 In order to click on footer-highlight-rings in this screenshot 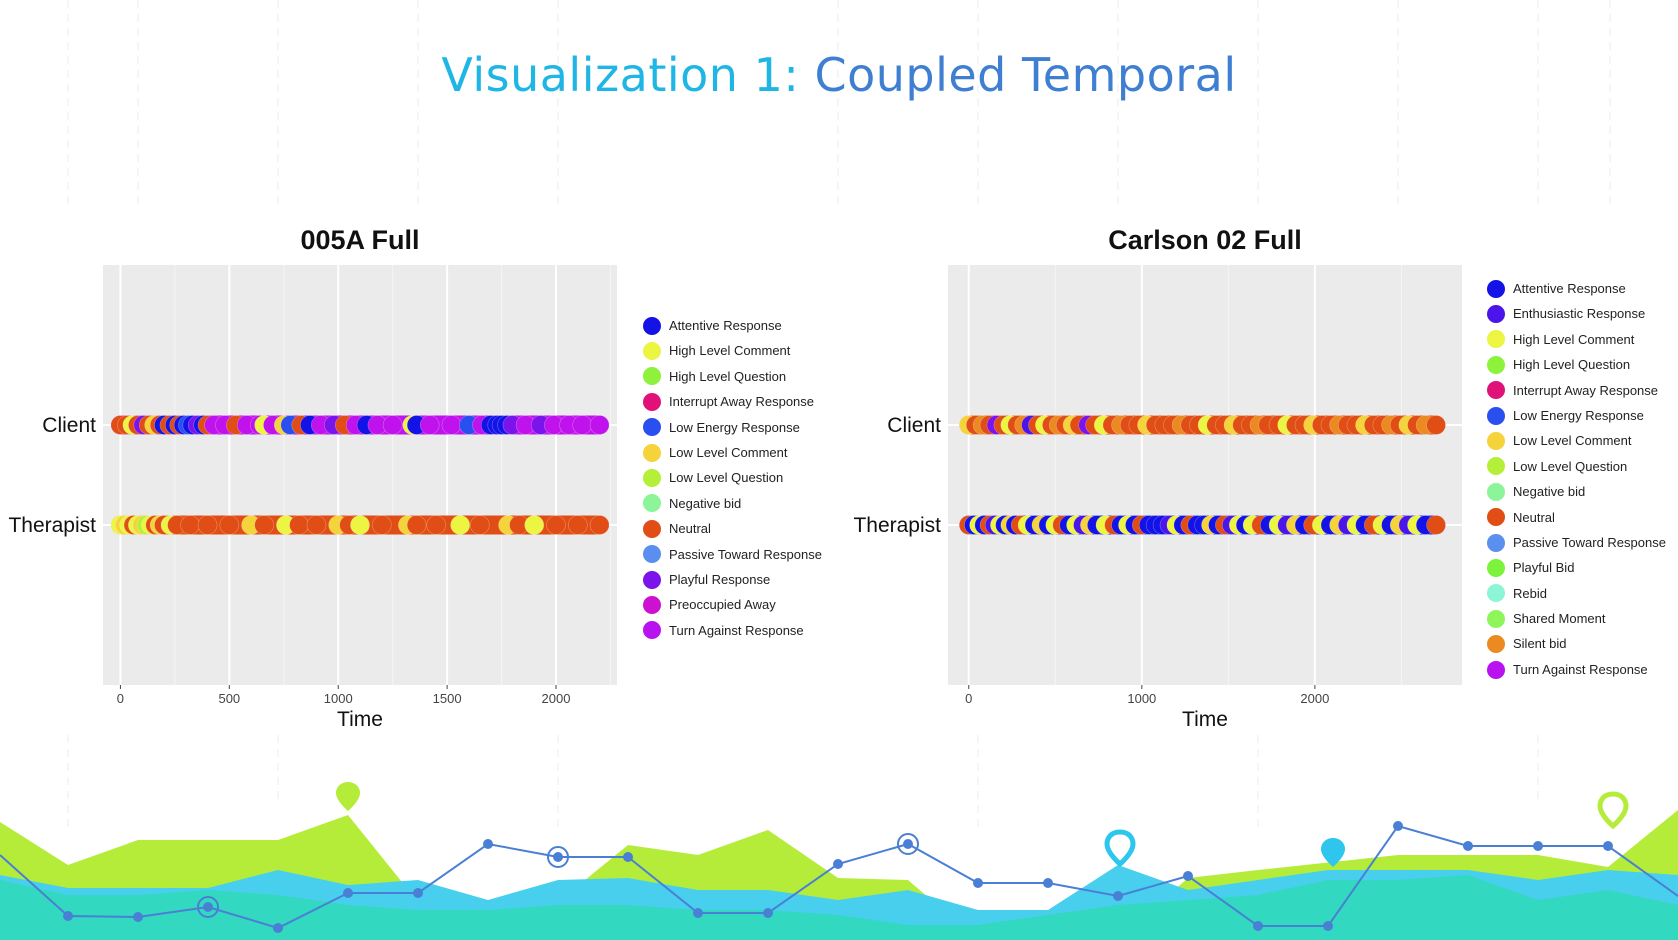, I will do `click(558, 875)`.